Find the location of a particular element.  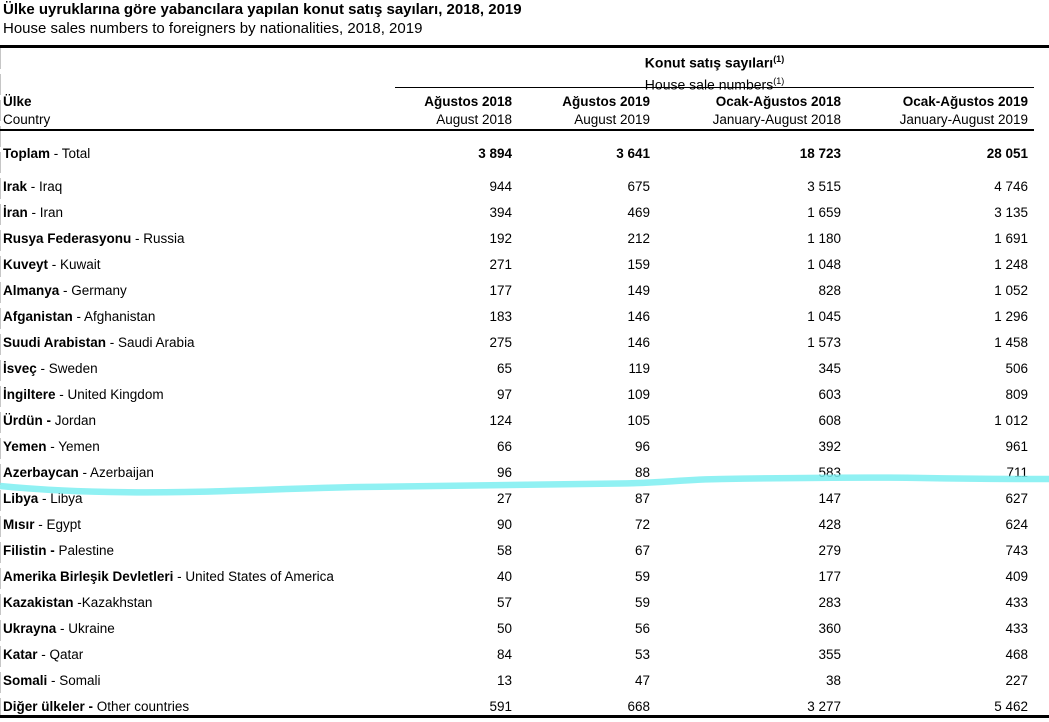

group-header-english: House sale numbers(1) is located at coordinates (714, 84).